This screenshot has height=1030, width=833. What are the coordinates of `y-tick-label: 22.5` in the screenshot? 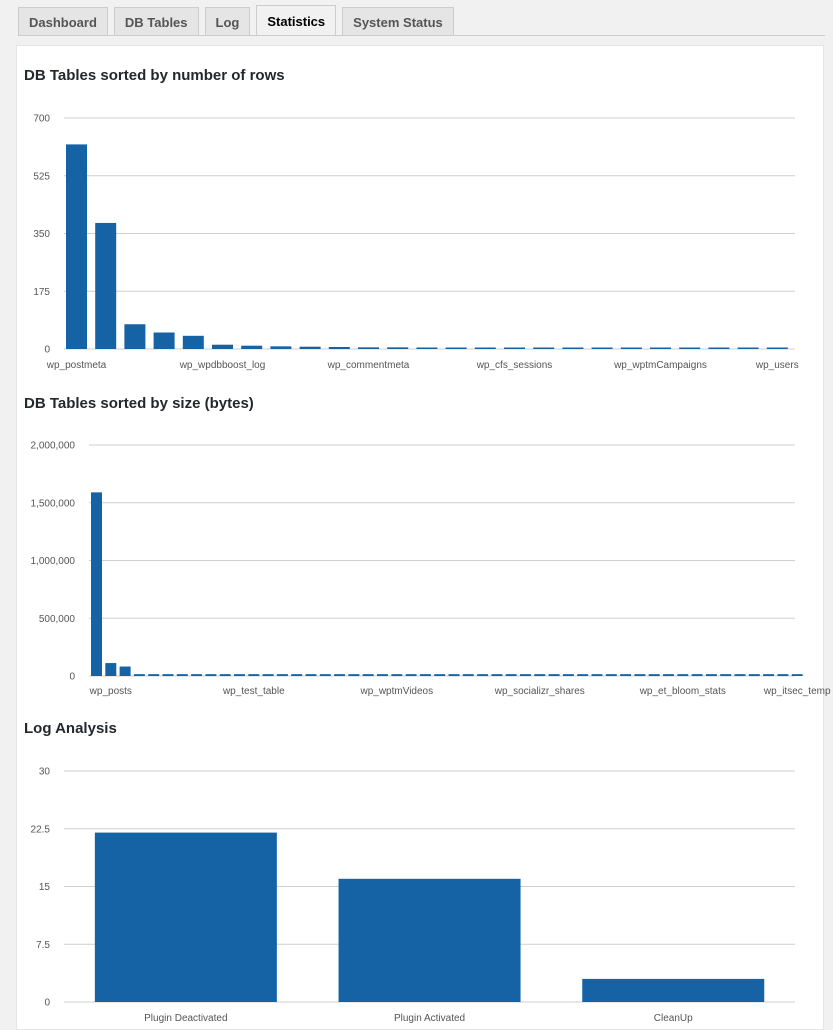 It's located at (41, 829).